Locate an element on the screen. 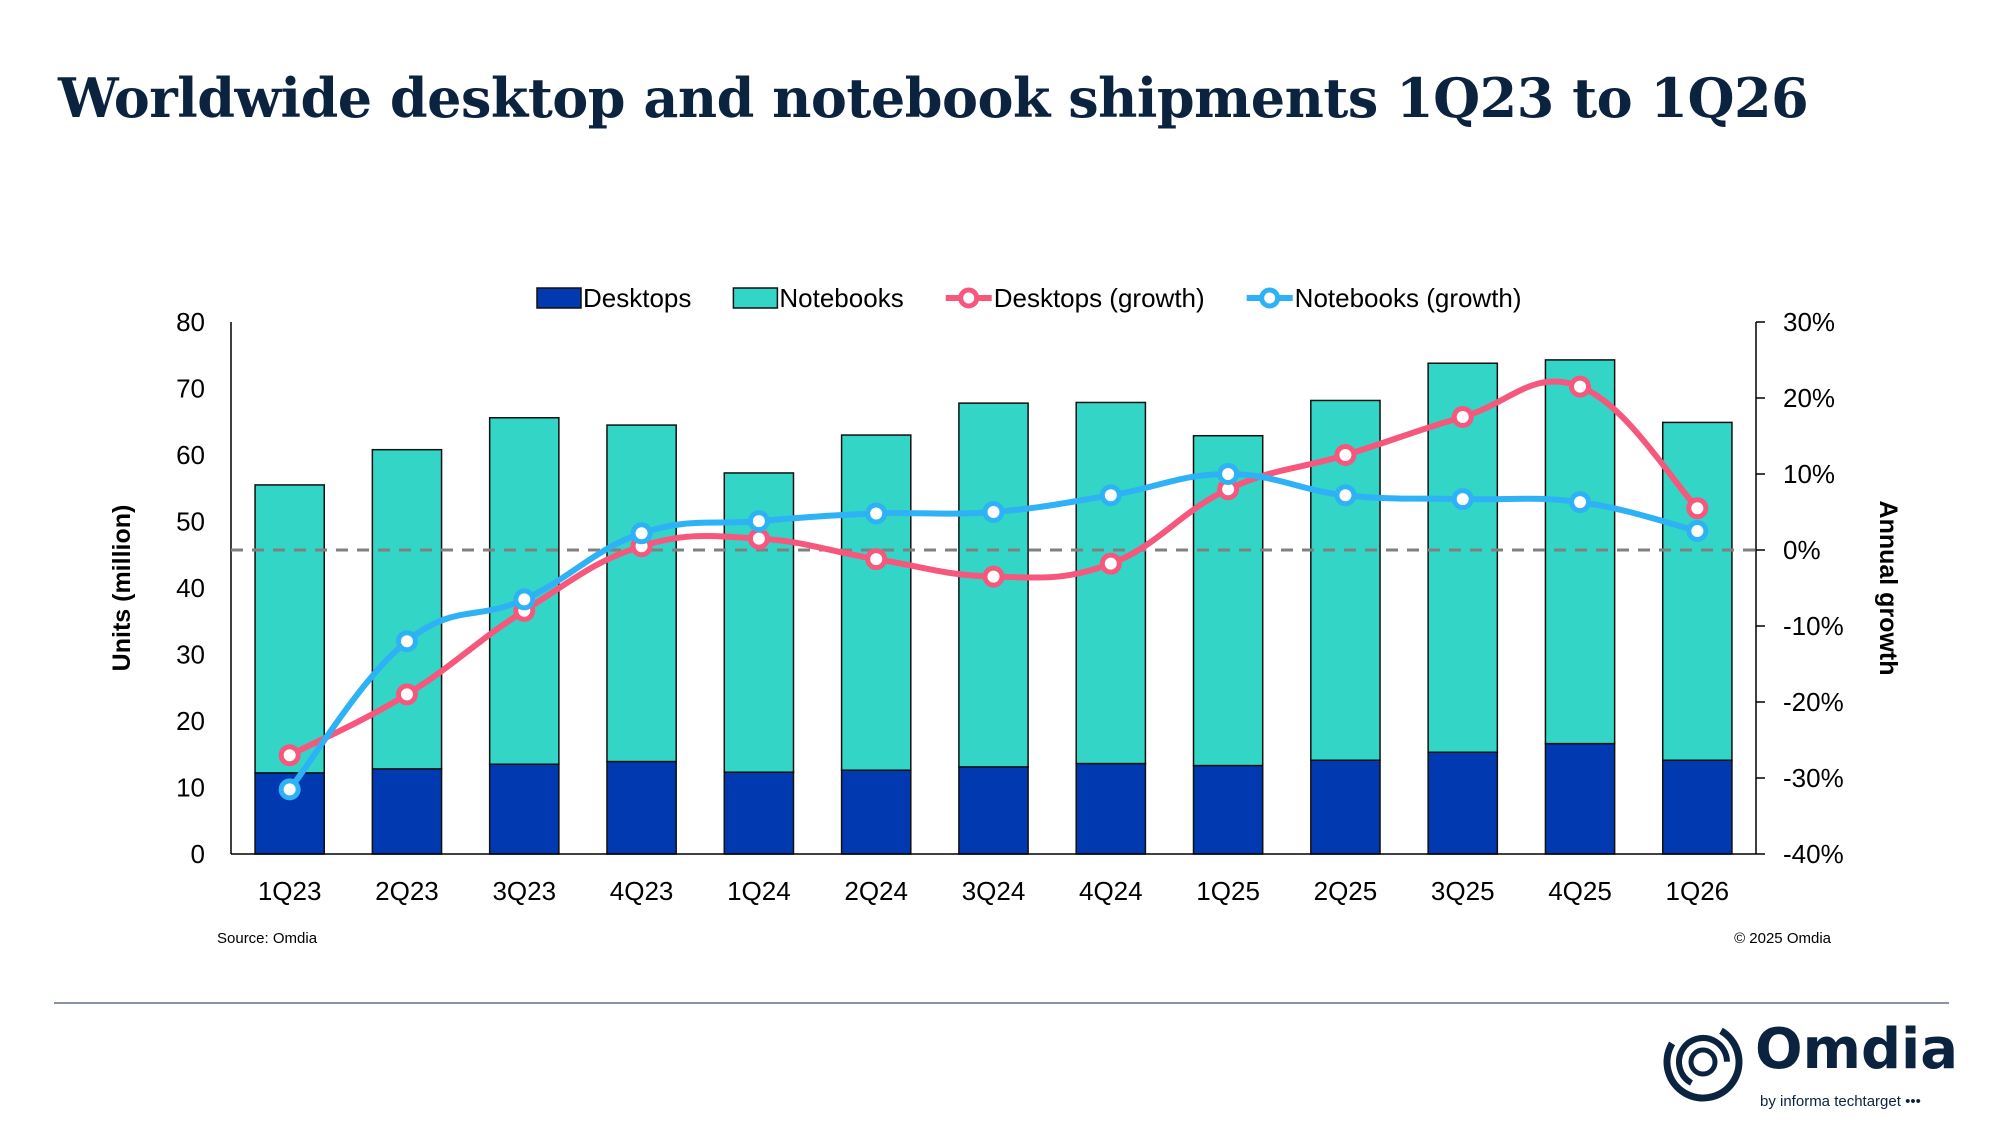 Image resolution: width=2000 pixels, height=1125 pixels. y2-tick-label: 20% is located at coordinates (1809, 398).